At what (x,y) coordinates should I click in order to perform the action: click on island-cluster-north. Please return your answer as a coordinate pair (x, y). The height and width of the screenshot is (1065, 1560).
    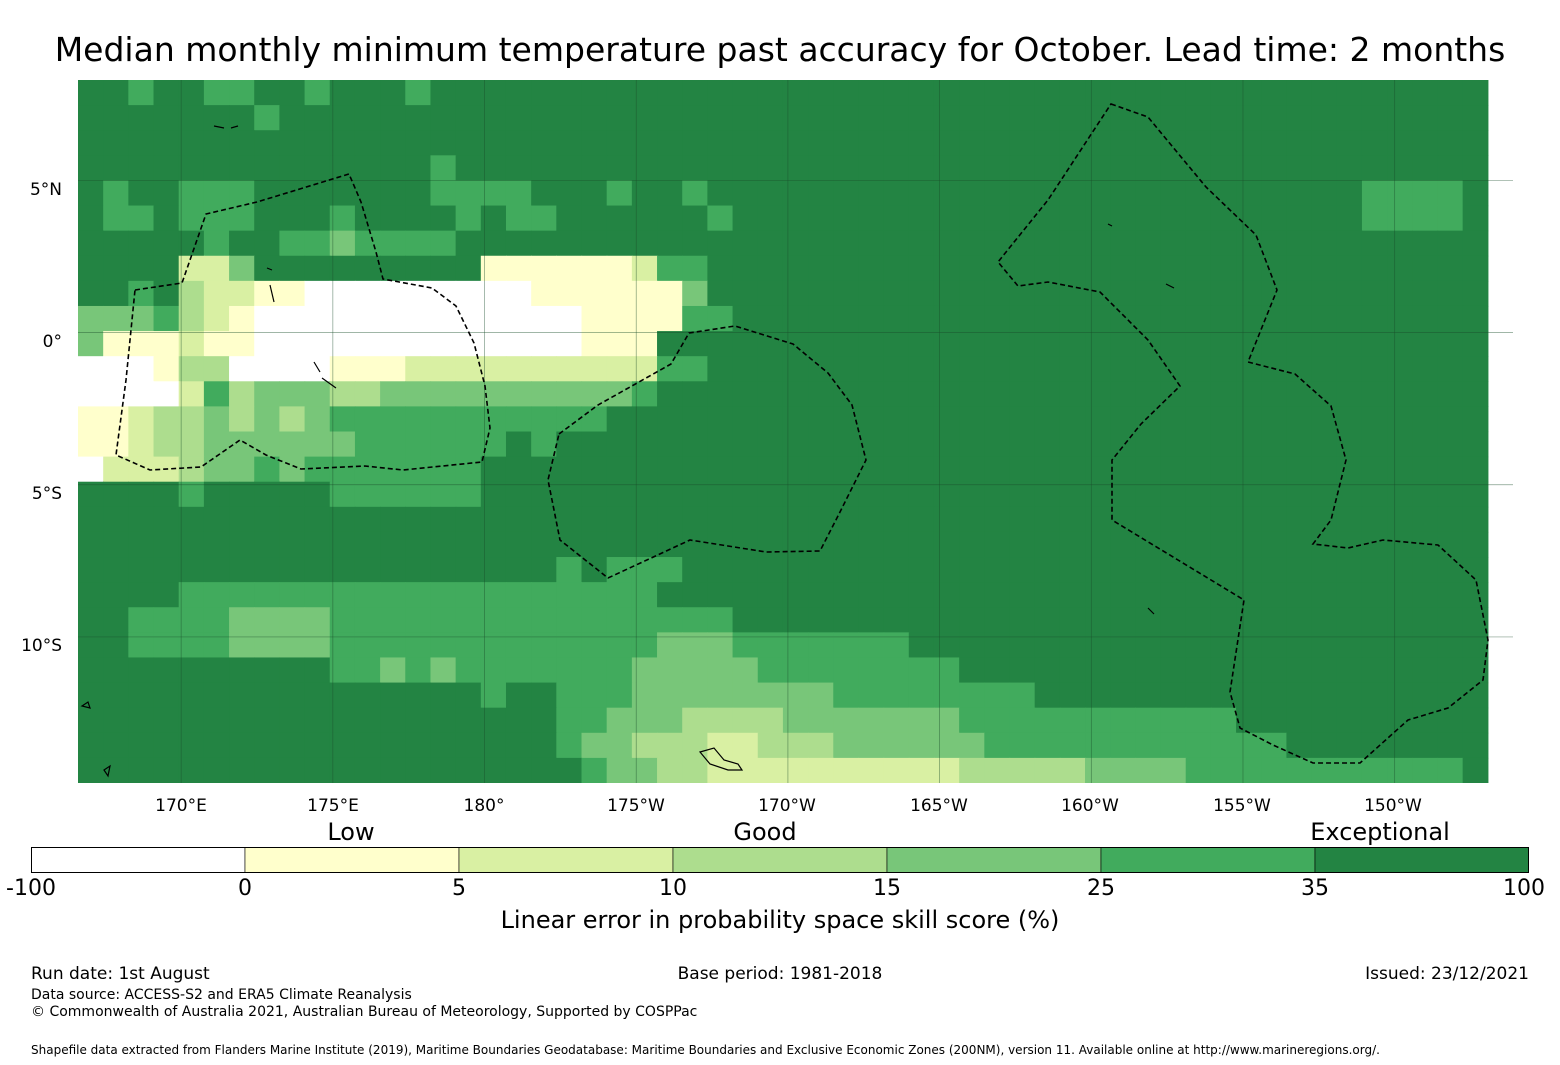
    Looking at the image, I should click on (275, 257).